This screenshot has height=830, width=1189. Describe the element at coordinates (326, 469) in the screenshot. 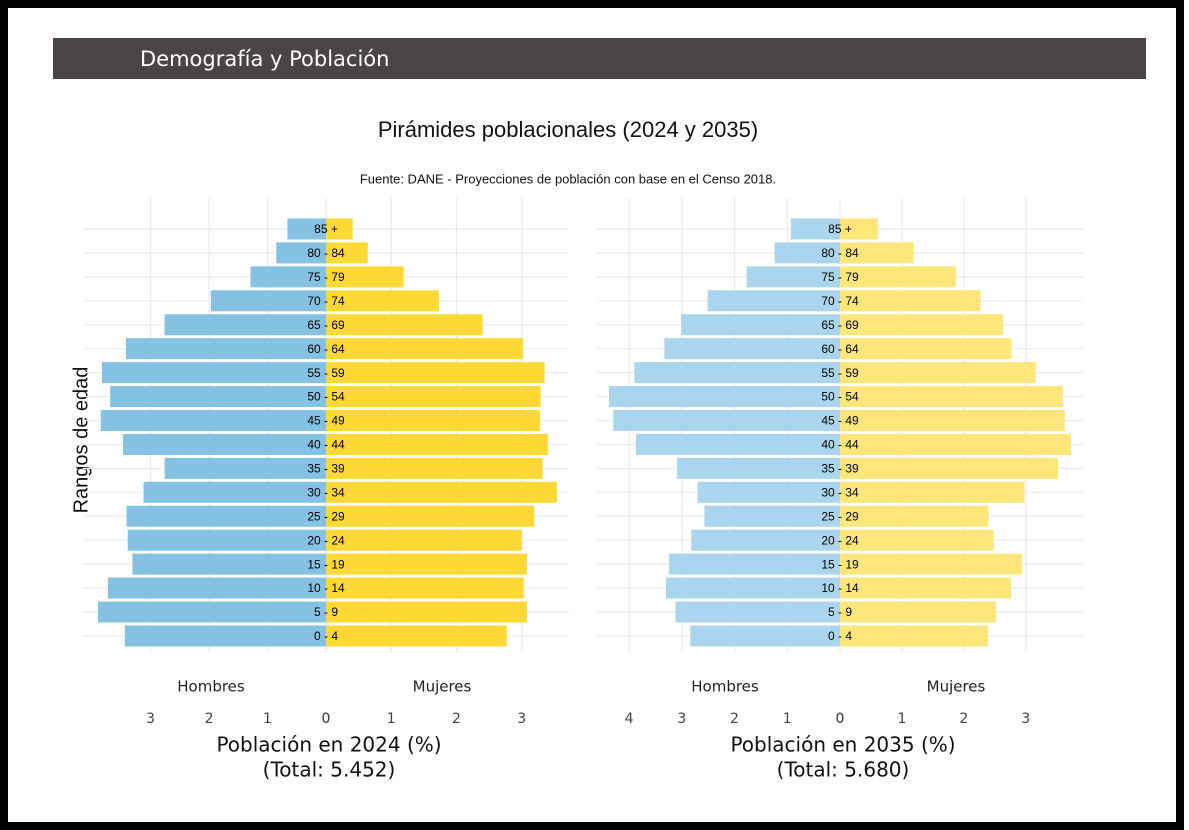

I see `category-label: 35 - 39` at that location.